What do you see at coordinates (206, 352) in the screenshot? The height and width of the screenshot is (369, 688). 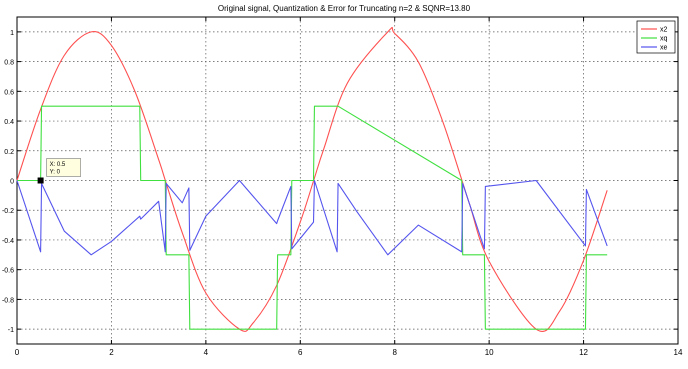 I see `x-tick-label: 4` at bounding box center [206, 352].